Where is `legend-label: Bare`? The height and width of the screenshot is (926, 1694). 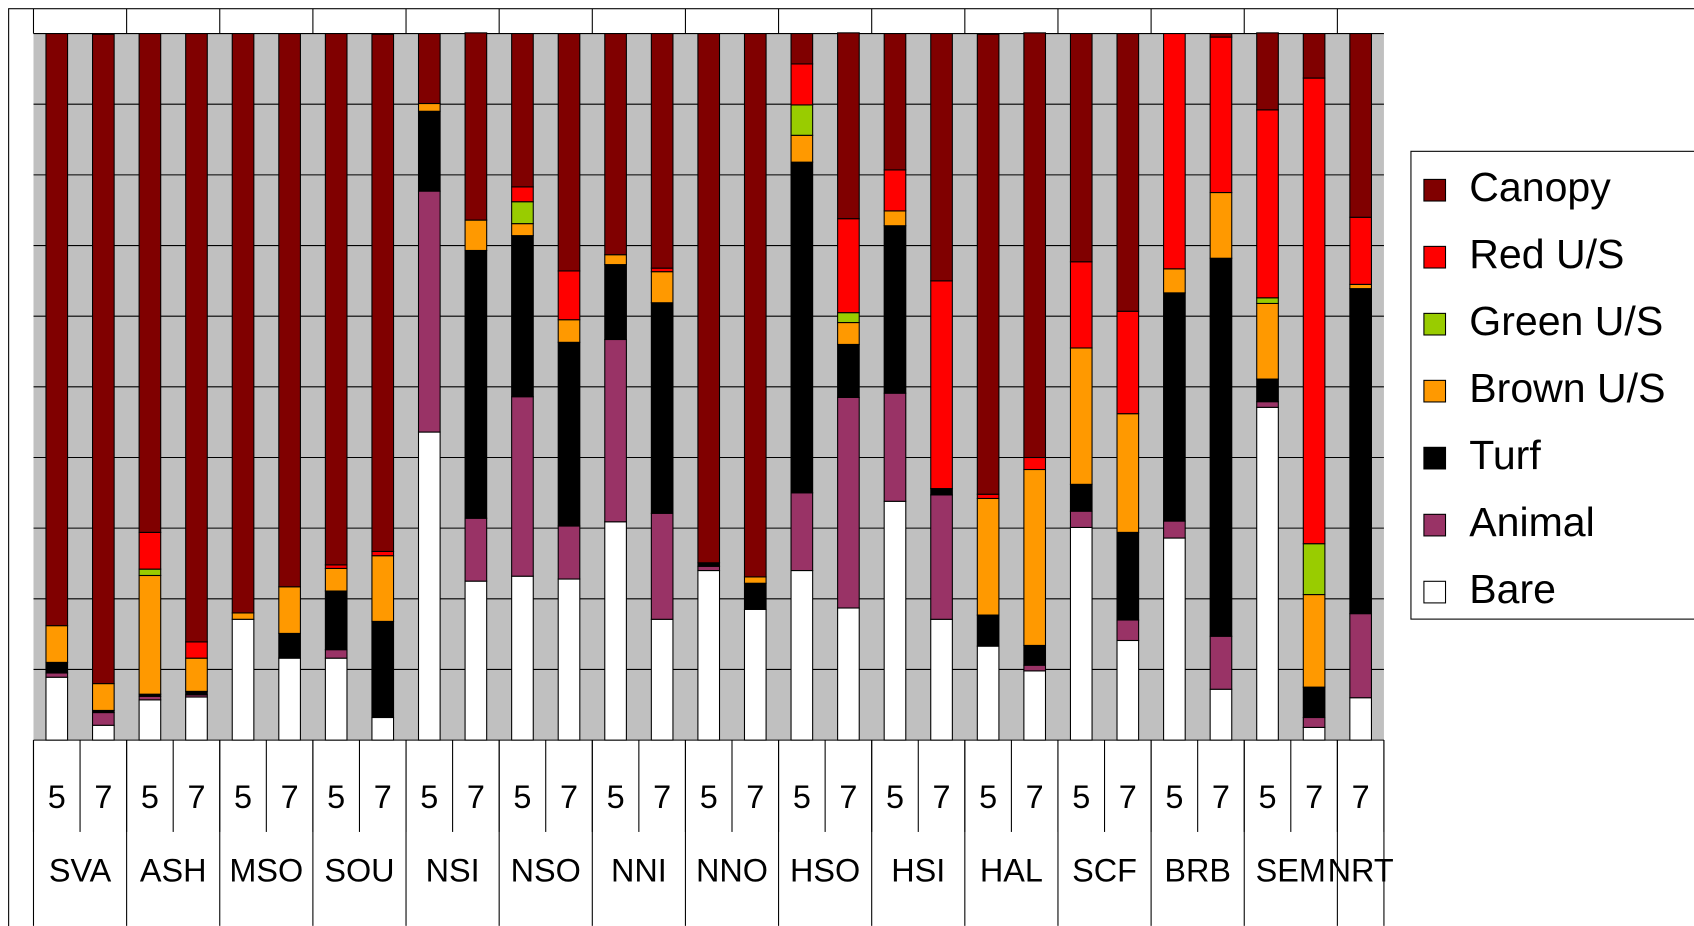
legend-label: Bare is located at coordinates (1512, 589).